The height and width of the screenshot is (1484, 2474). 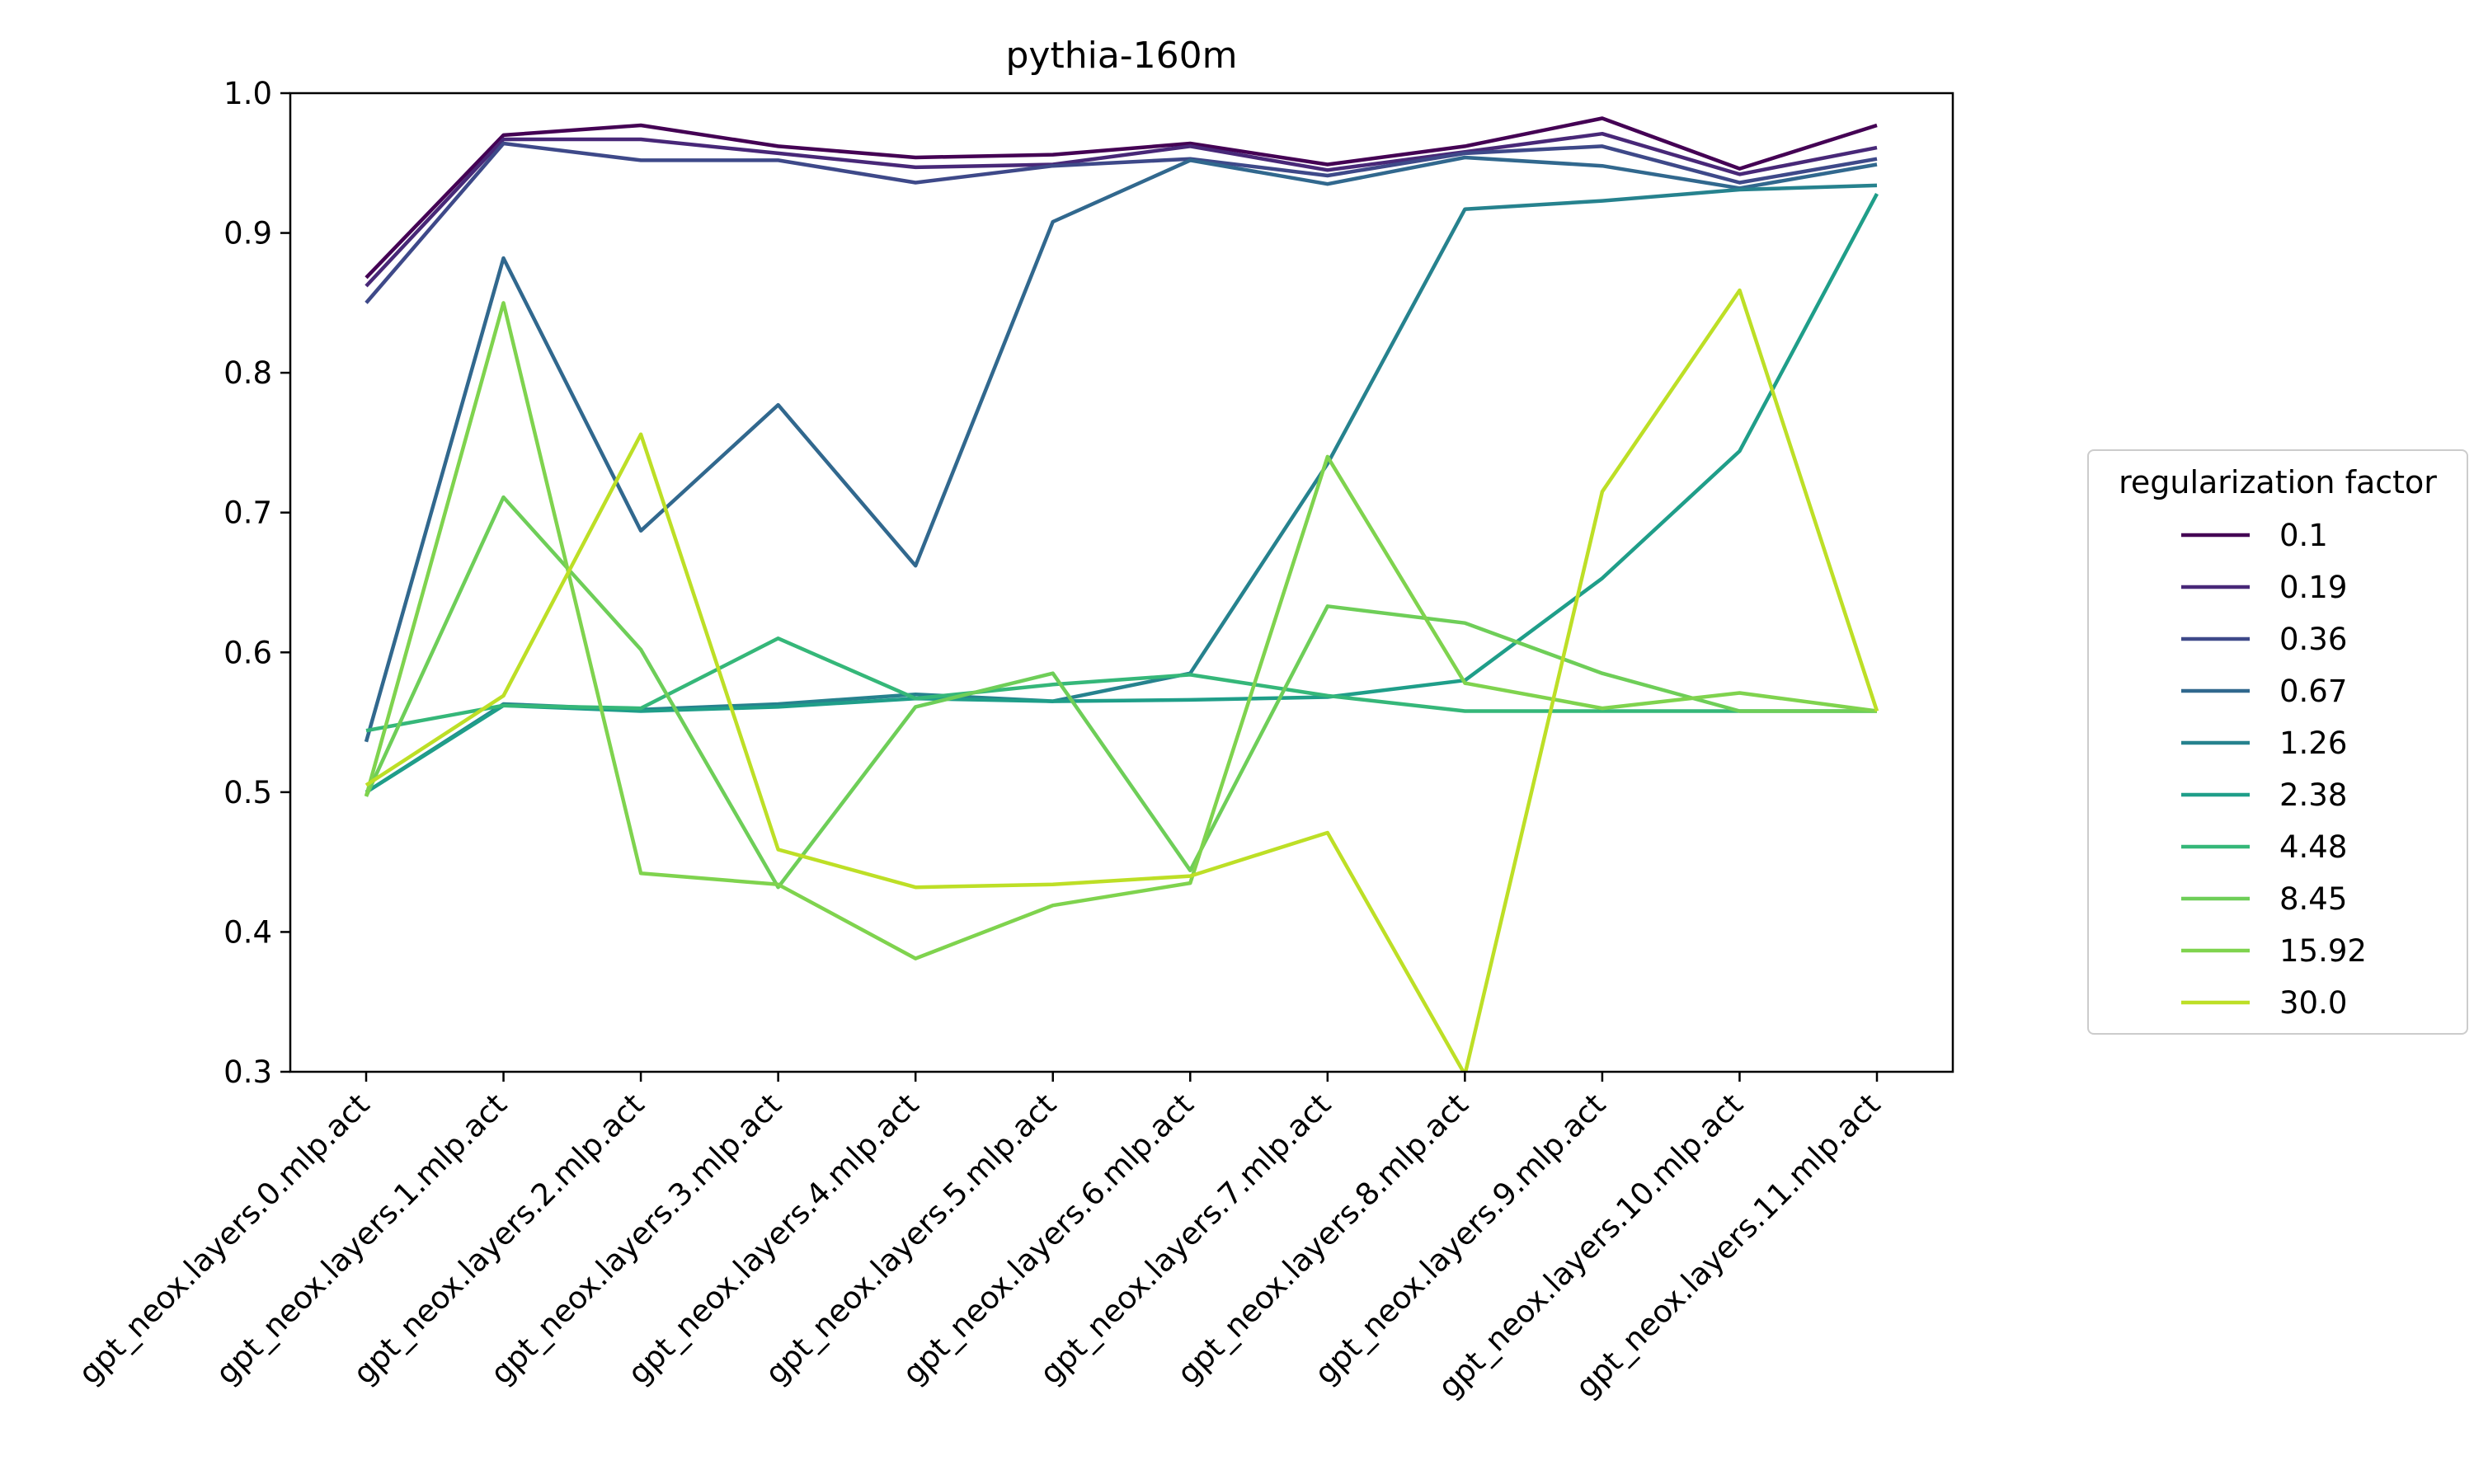 I want to click on y-tick-label: 0.3, so click(x=247, y=1072).